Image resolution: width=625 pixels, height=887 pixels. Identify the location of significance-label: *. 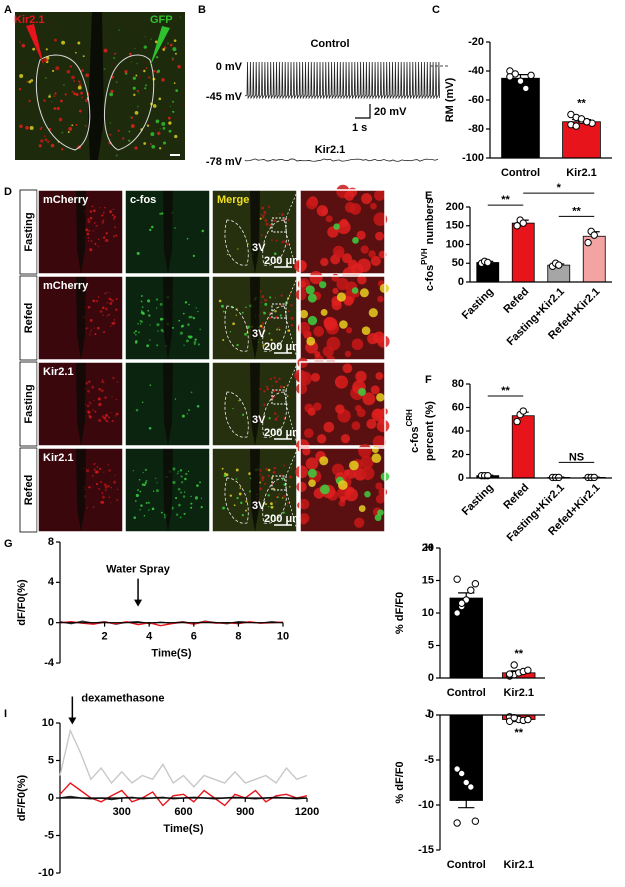
(559, 188).